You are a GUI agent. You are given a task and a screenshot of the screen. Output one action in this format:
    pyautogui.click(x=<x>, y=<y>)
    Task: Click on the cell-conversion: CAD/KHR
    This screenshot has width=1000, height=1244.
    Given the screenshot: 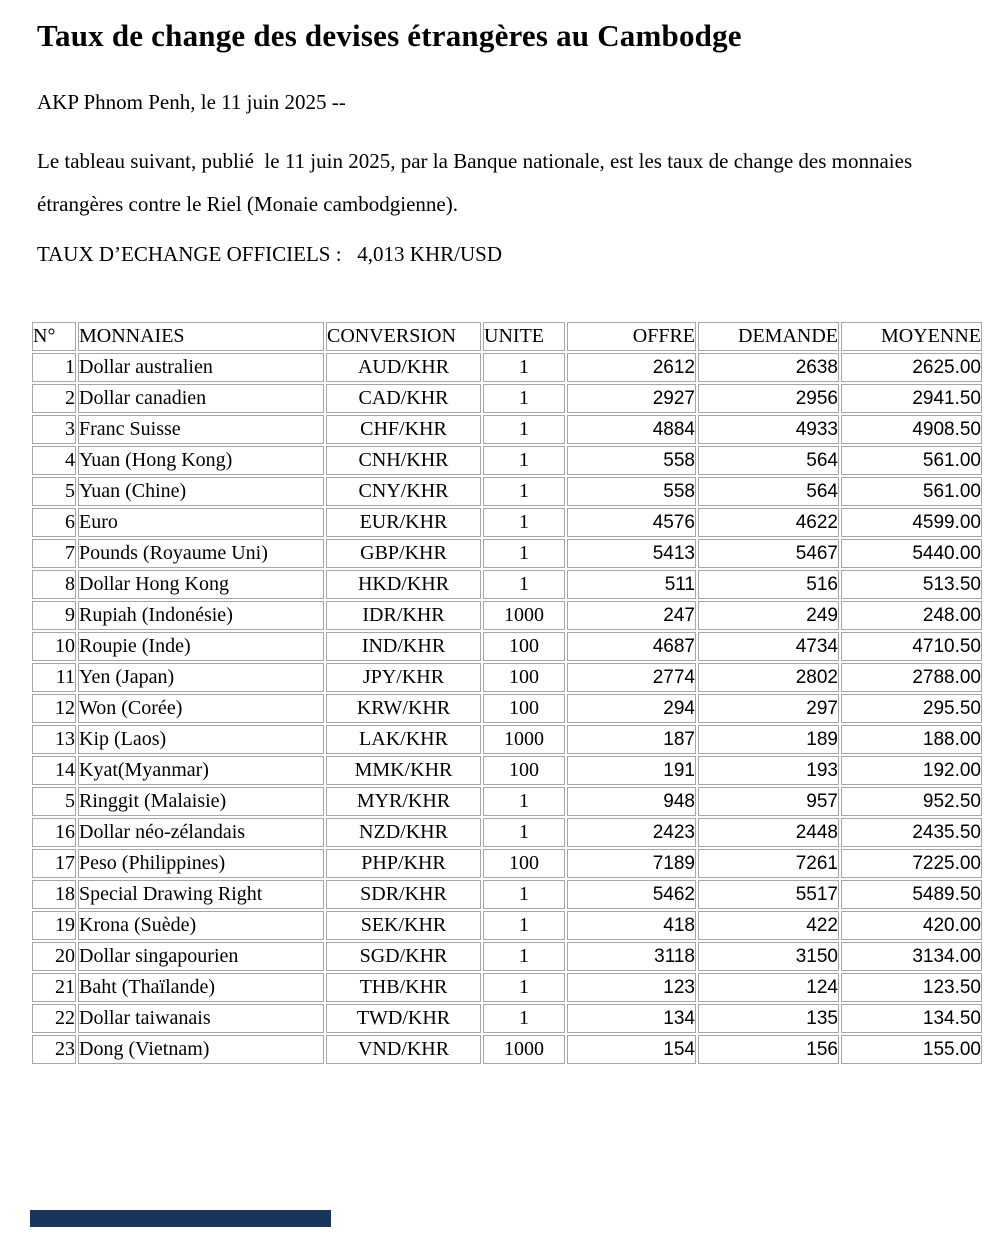 What is the action you would take?
    pyautogui.click(x=403, y=398)
    